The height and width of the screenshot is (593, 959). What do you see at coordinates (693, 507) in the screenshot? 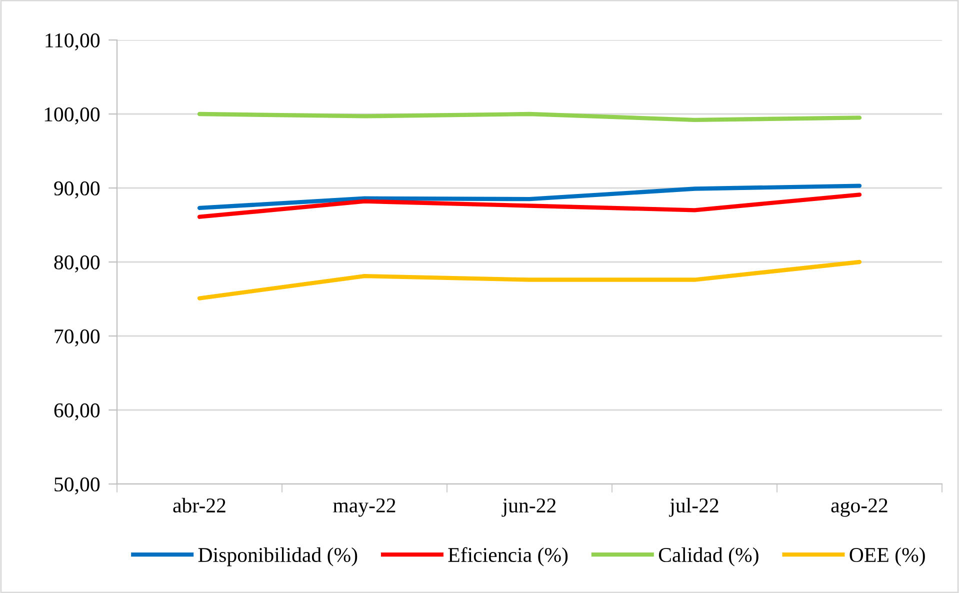
I see `x-tick-label: jul-22` at bounding box center [693, 507].